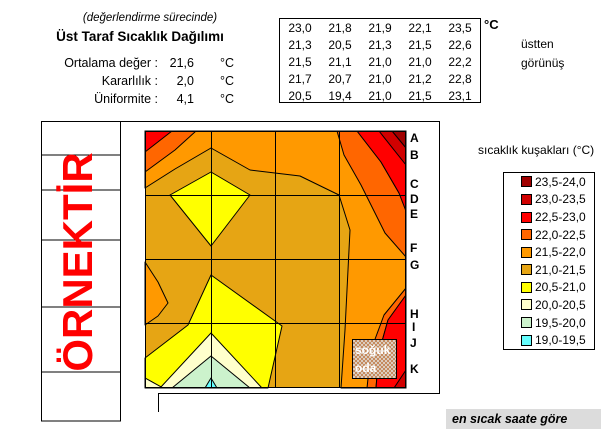  Describe the element at coordinates (300, 27) in the screenshot. I see `table-cell: 23,0` at that location.